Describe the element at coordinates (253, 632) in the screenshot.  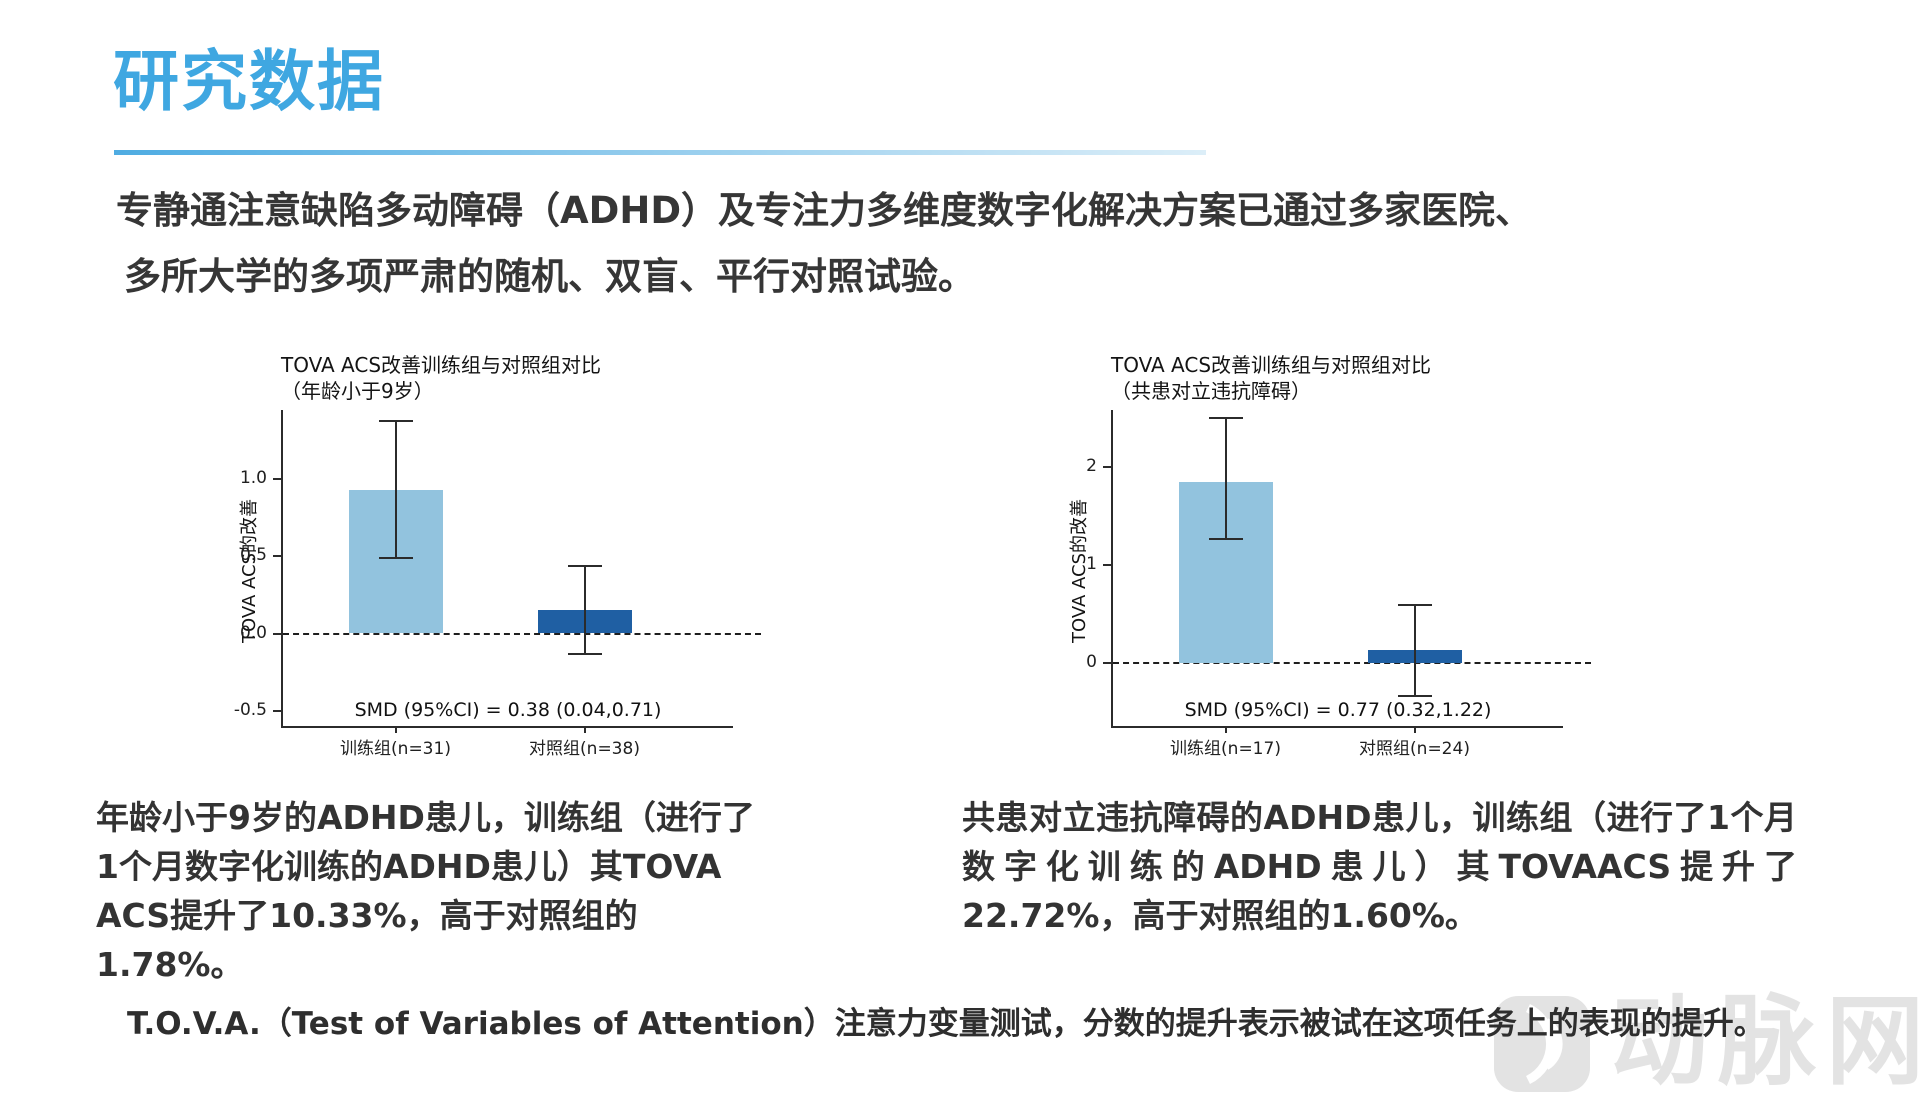
I see `y-tick-label: 0.0` at that location.